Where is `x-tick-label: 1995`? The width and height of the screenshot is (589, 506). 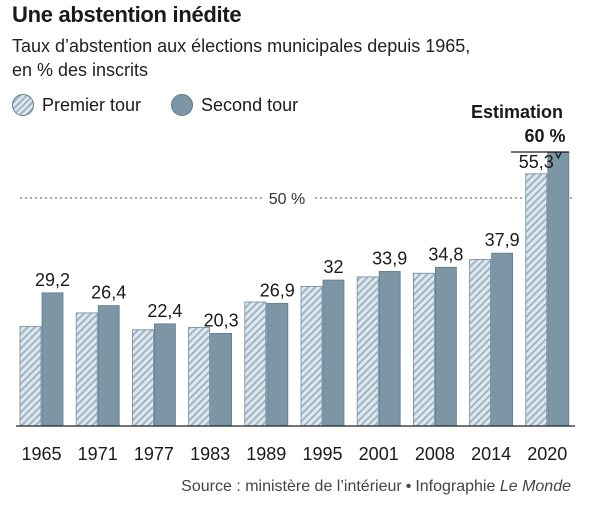
x-tick-label: 1995 is located at coordinates (322, 454).